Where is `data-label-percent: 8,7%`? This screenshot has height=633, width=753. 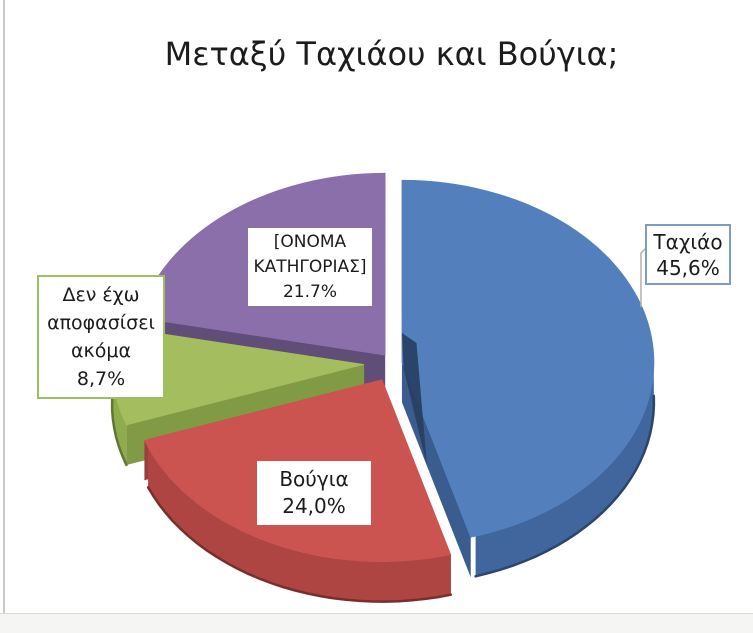
data-label-percent: 8,7% is located at coordinates (101, 379).